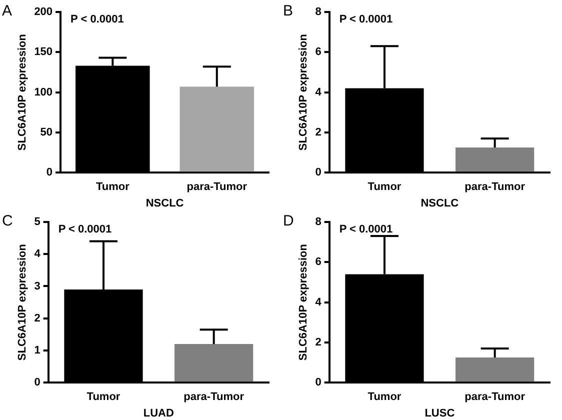 This screenshot has height=420, width=562. Describe the element at coordinates (37, 286) in the screenshot. I see `y-tick-label: 3` at that location.